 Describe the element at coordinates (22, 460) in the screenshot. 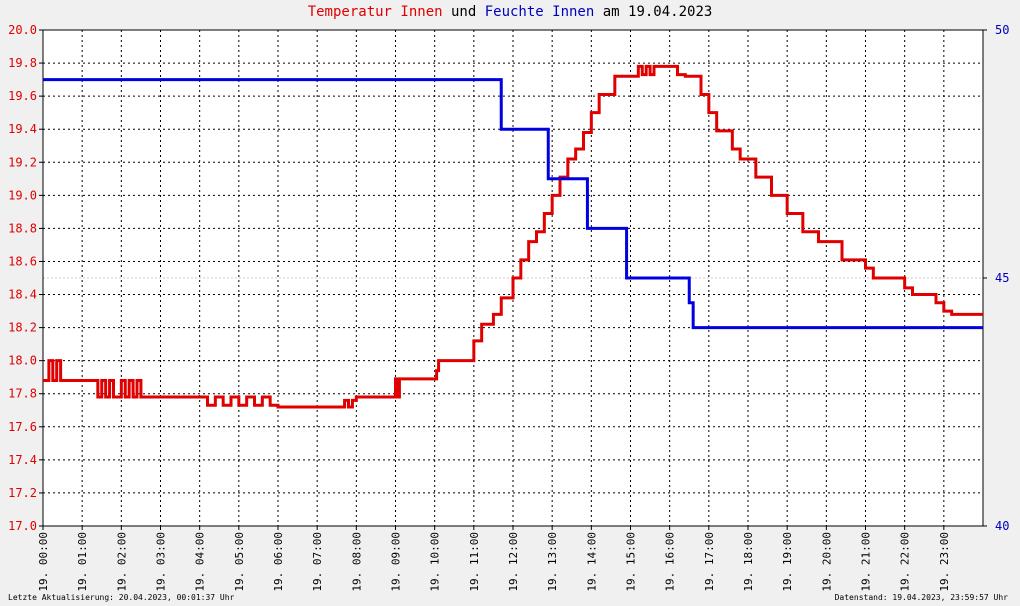

I see `left-tick-label: 17.4` at that location.